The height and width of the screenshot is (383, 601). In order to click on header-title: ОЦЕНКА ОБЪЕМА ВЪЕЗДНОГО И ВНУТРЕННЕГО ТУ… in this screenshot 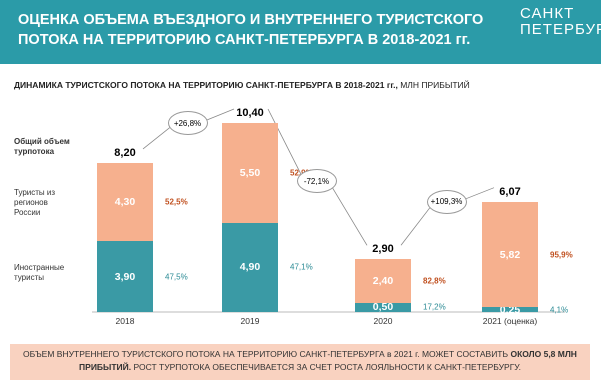, I will do `click(251, 30)`.